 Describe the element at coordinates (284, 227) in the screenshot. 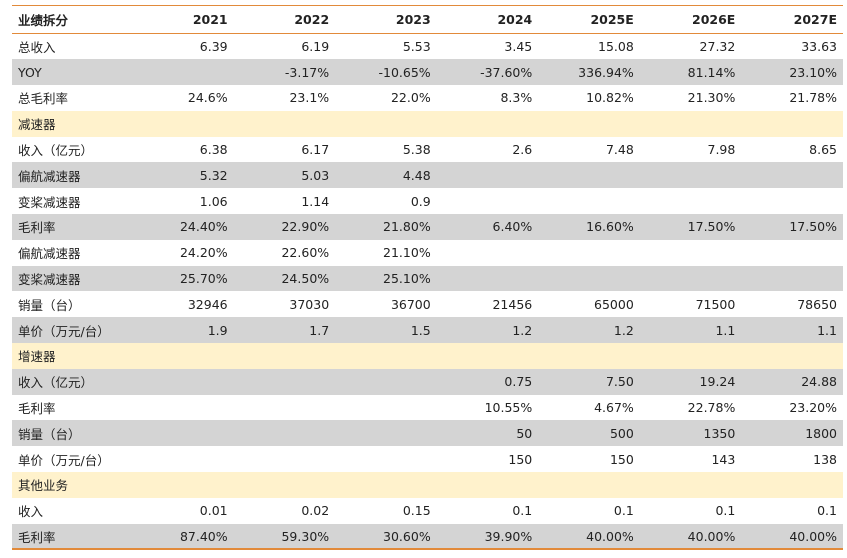

I see `table-cell: 22.90%` at that location.